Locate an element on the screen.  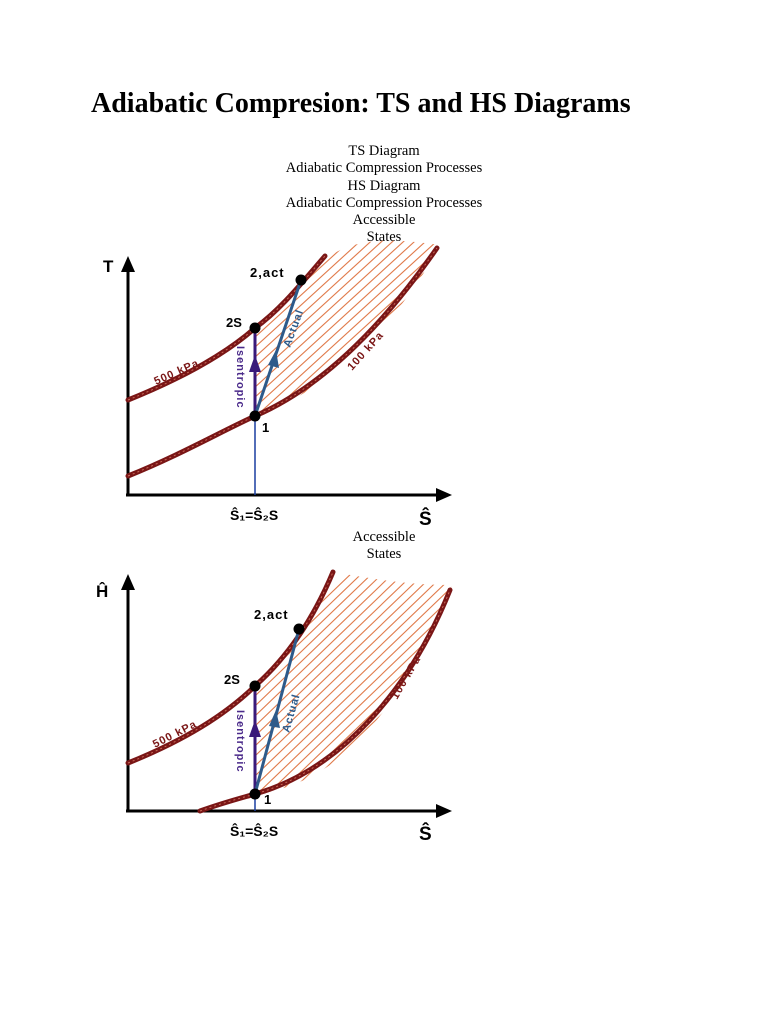
ts-point-2act is located at coordinates (301, 280).